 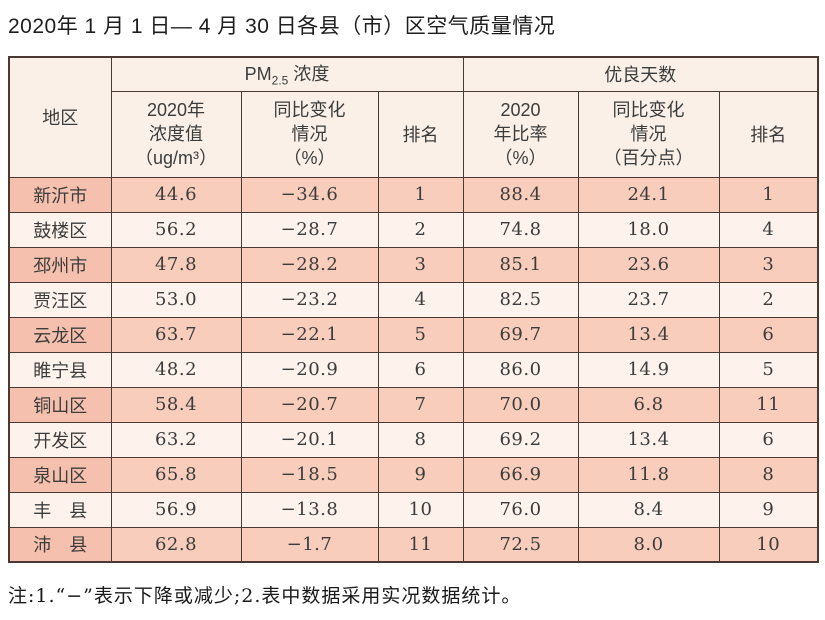 What do you see at coordinates (768, 369) in the screenshot?
I see `good-rank-cell: 5` at bounding box center [768, 369].